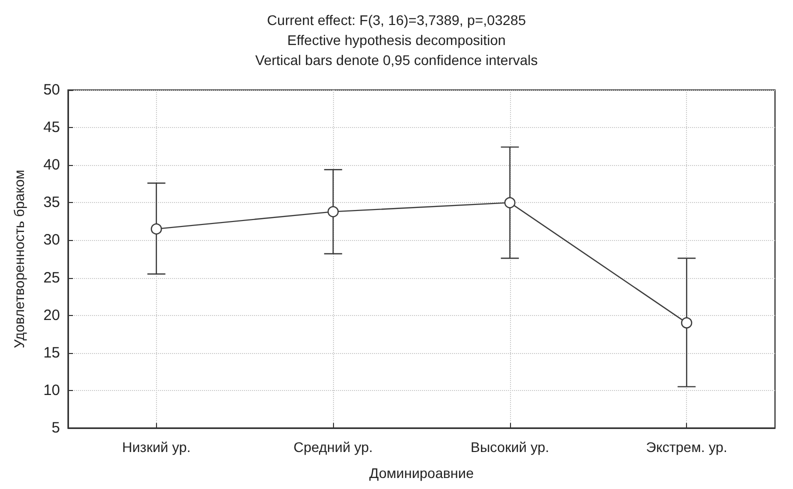 The height and width of the screenshot is (489, 793). I want to click on y-tick-label: 20, so click(51, 315).